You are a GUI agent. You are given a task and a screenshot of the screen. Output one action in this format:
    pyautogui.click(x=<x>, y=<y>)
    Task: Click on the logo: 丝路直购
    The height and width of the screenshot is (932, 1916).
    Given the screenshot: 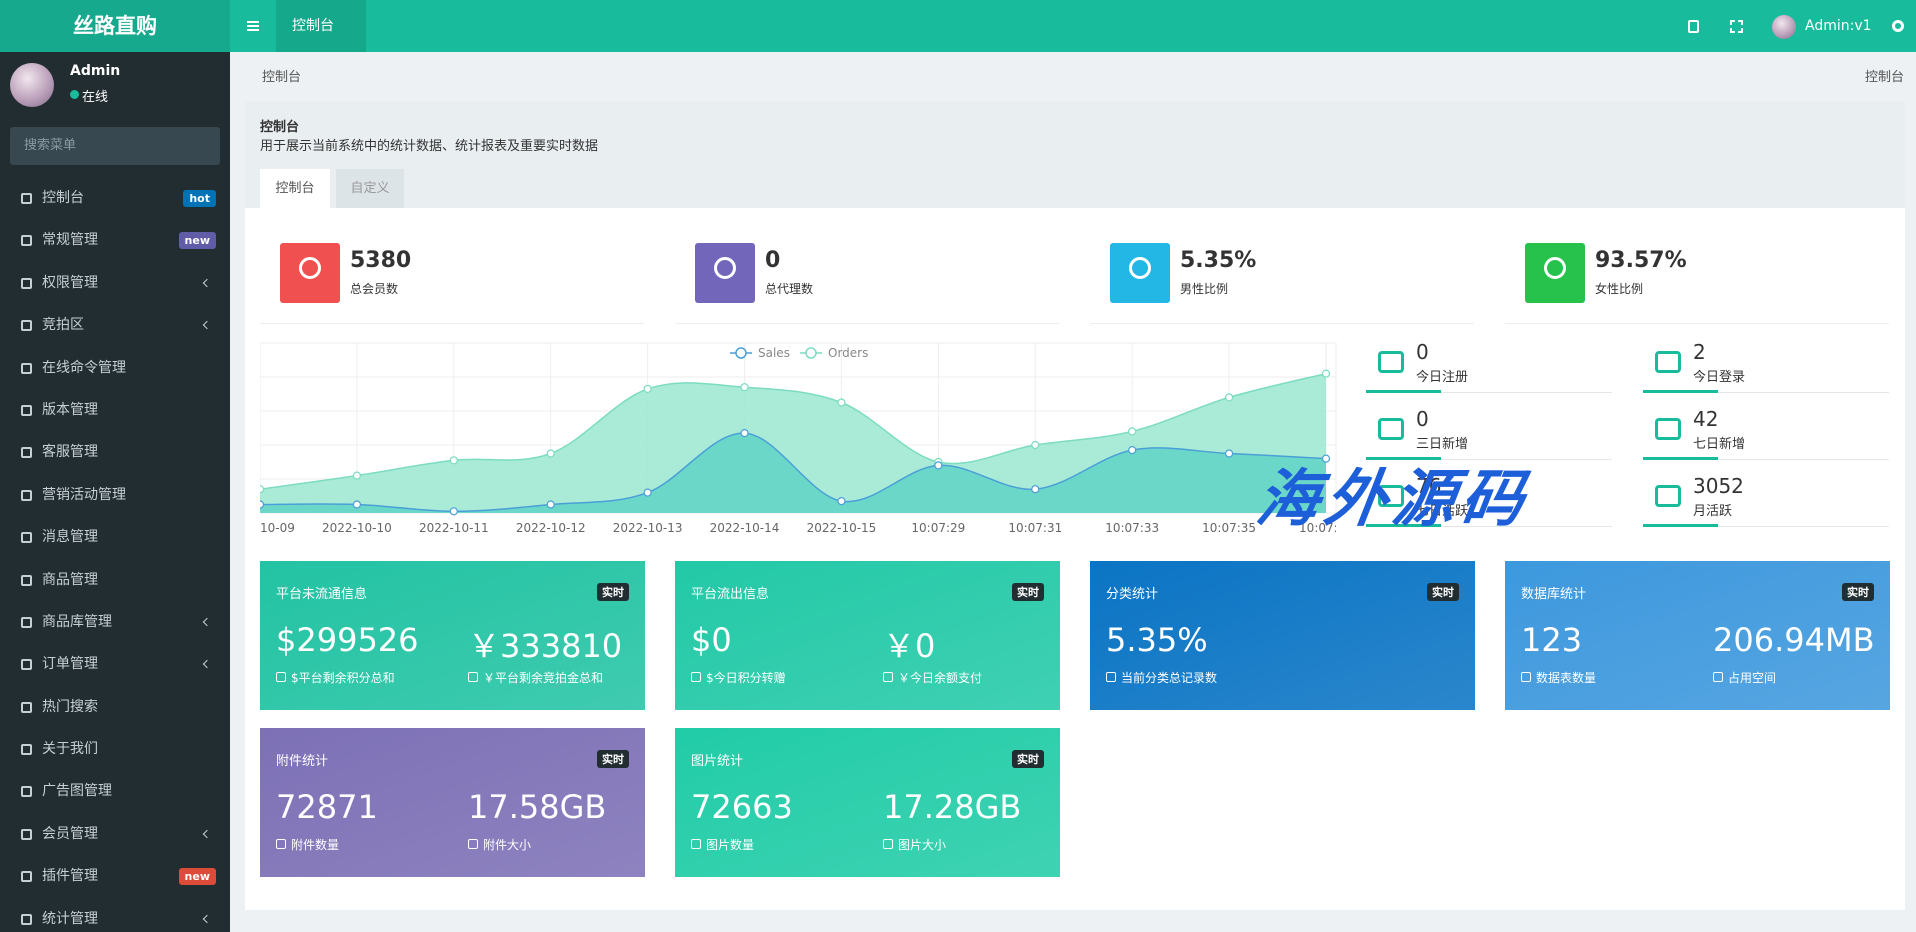 What is the action you would take?
    pyautogui.click(x=115, y=26)
    